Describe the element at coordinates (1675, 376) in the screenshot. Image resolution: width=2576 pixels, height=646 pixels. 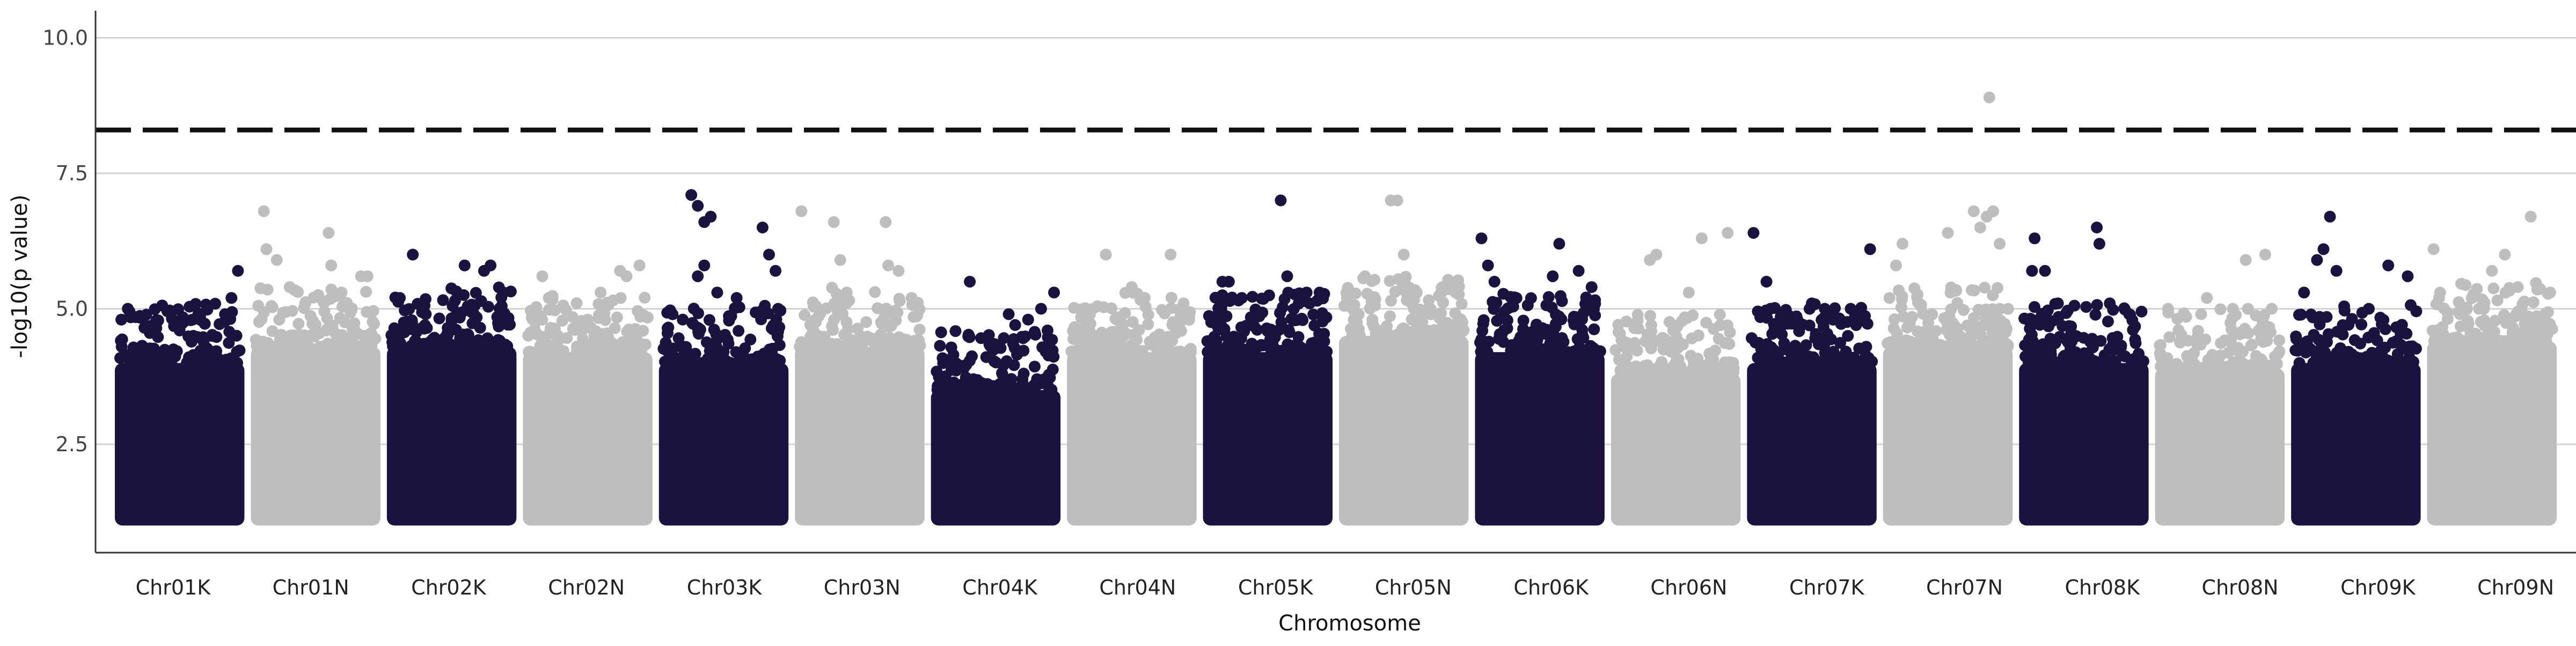
I see `chromosome-group-chr06n` at that location.